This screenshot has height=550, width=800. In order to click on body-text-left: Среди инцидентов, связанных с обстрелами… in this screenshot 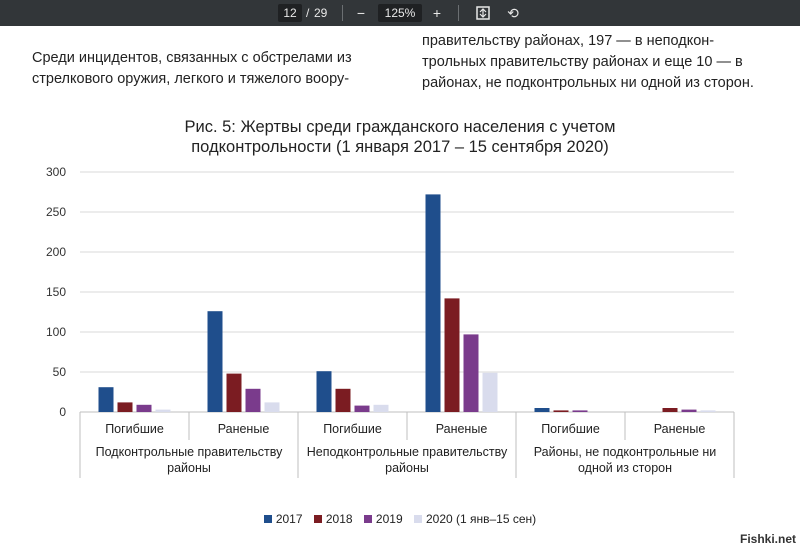, I will do `click(208, 69)`.